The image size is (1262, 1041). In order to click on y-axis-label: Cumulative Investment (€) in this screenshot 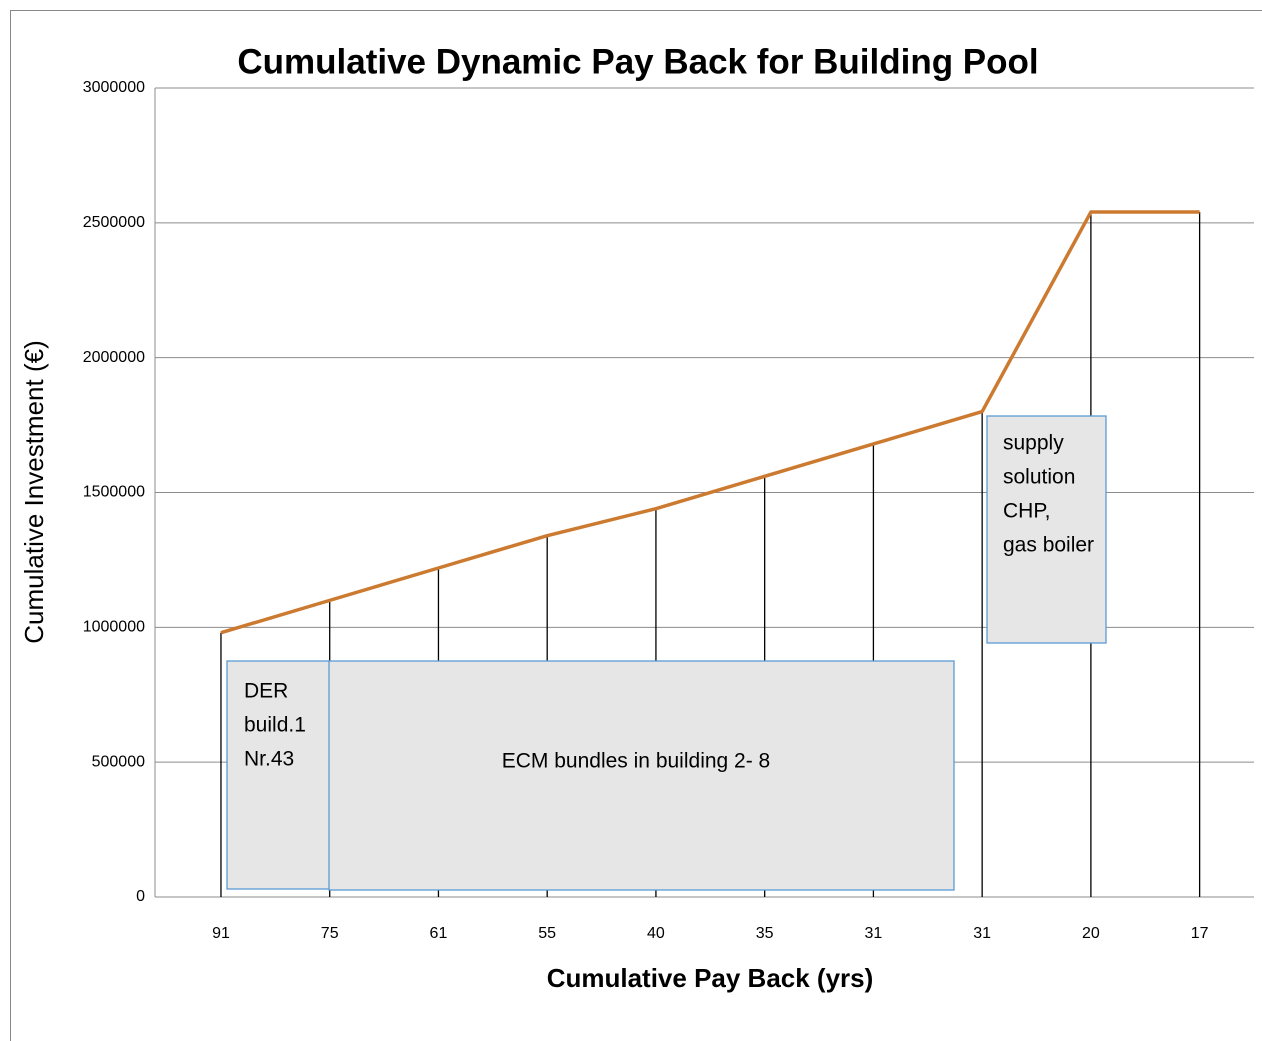, I will do `click(34, 491)`.